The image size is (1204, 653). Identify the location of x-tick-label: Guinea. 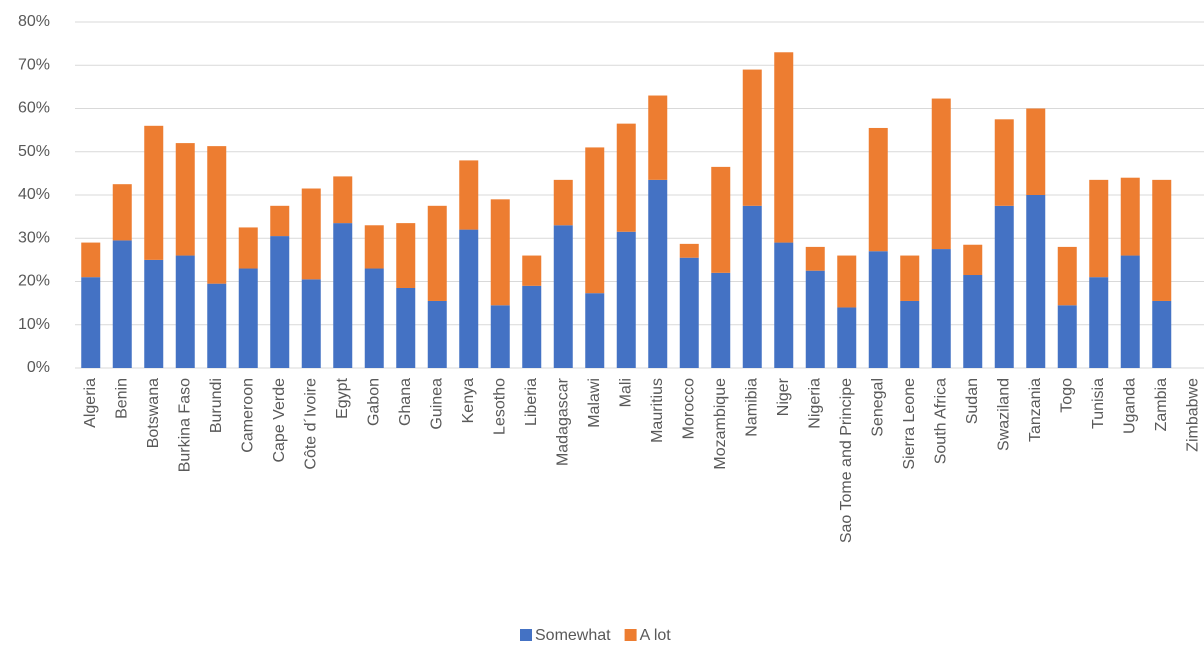
(436, 404).